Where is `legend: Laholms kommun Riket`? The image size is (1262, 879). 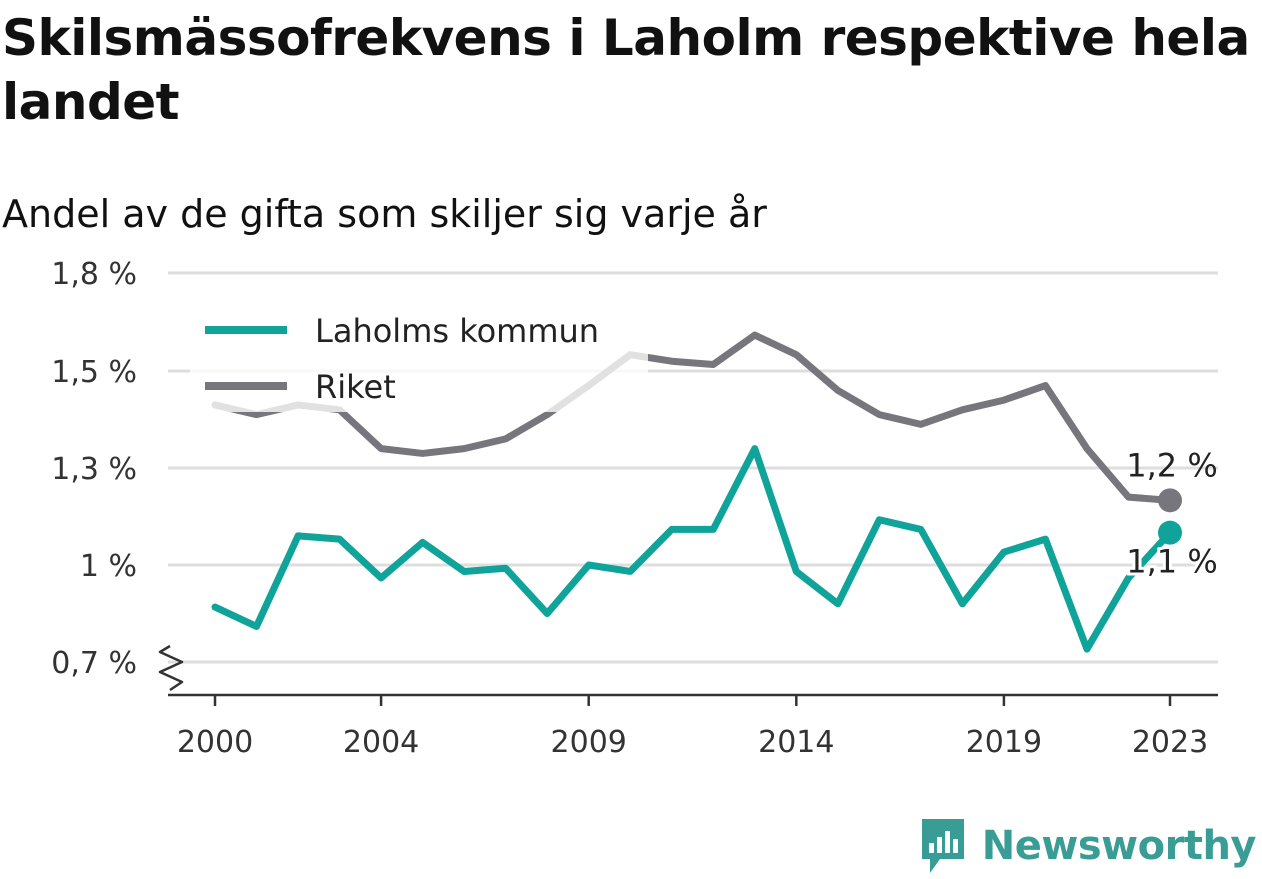
legend: Laholms kommun Riket is located at coordinates (419, 356).